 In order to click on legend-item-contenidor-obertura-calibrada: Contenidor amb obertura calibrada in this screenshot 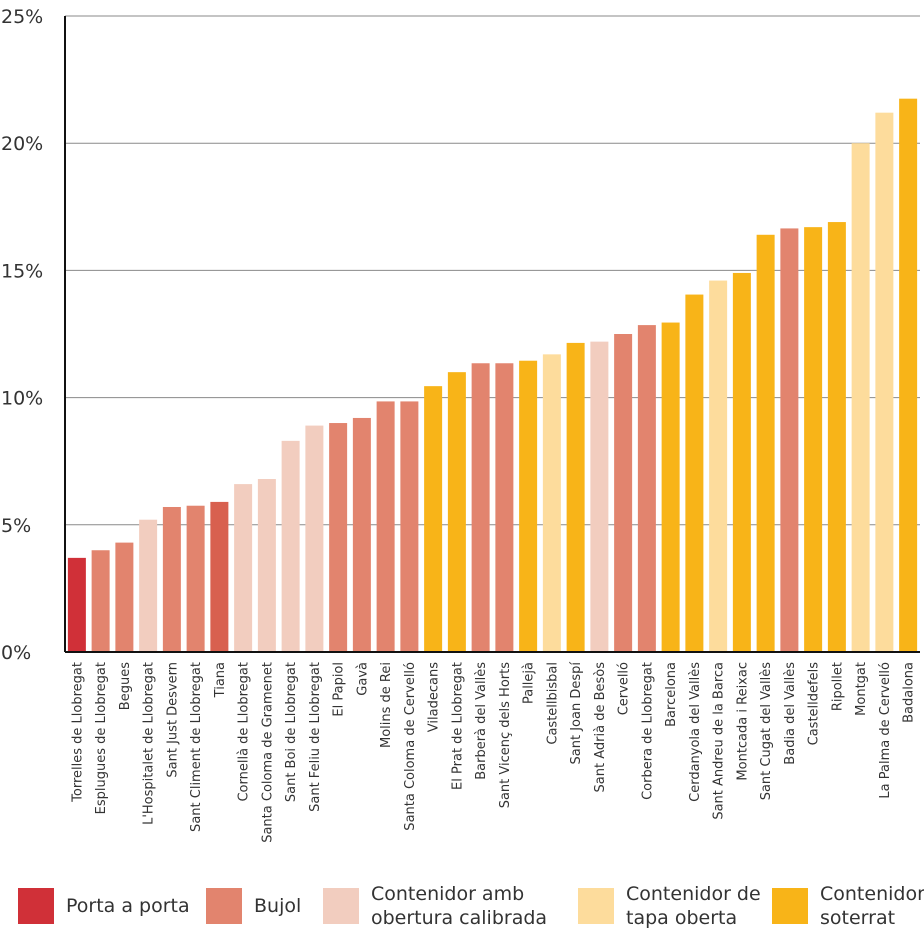, I will do `click(435, 906)`.